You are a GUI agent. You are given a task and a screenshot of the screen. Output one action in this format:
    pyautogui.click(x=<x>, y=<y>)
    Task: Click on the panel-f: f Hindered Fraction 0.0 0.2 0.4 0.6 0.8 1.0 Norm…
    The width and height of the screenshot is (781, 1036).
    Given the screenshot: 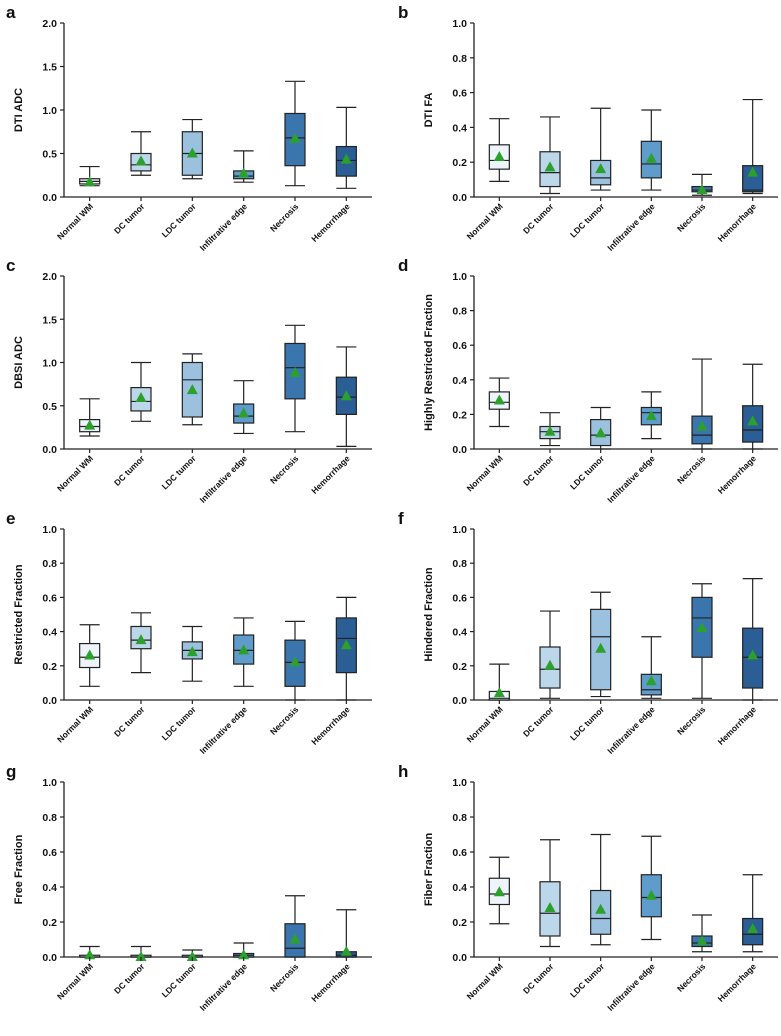 What is the action you would take?
    pyautogui.click(x=588, y=632)
    